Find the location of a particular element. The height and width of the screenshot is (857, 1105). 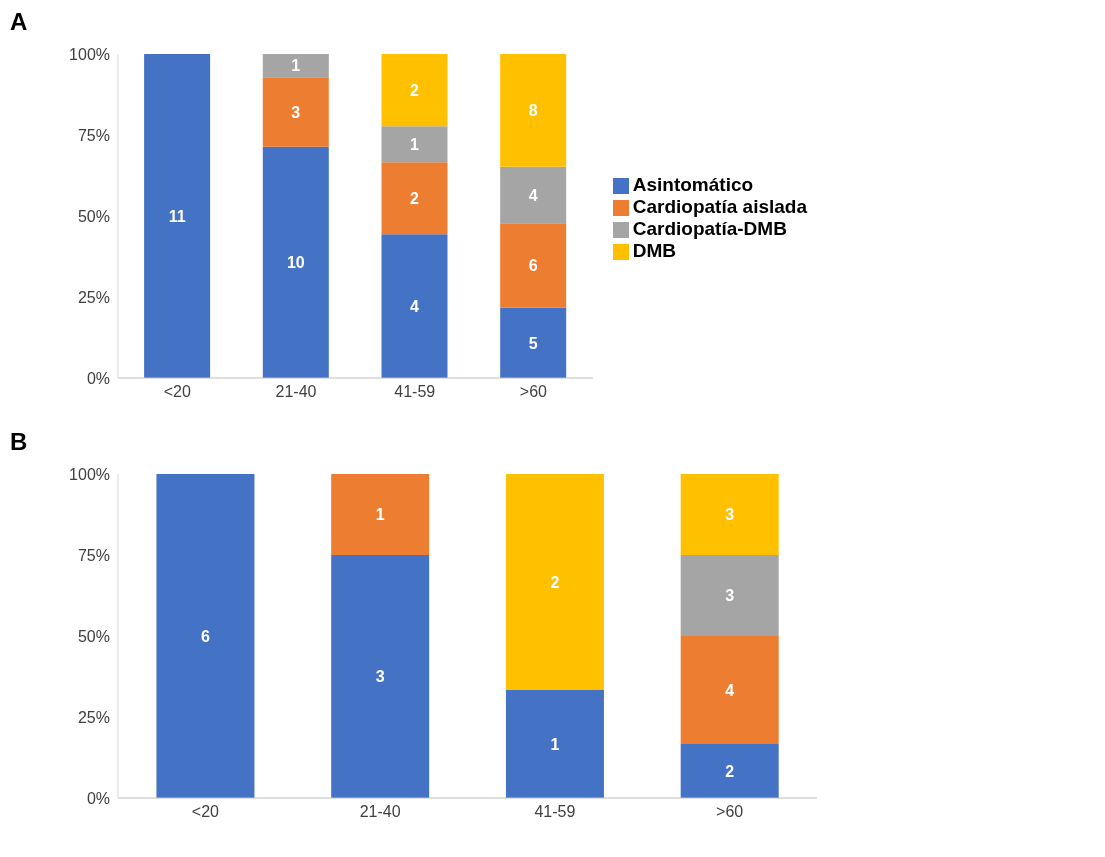

chart-title: B is located at coordinates (19, 442).